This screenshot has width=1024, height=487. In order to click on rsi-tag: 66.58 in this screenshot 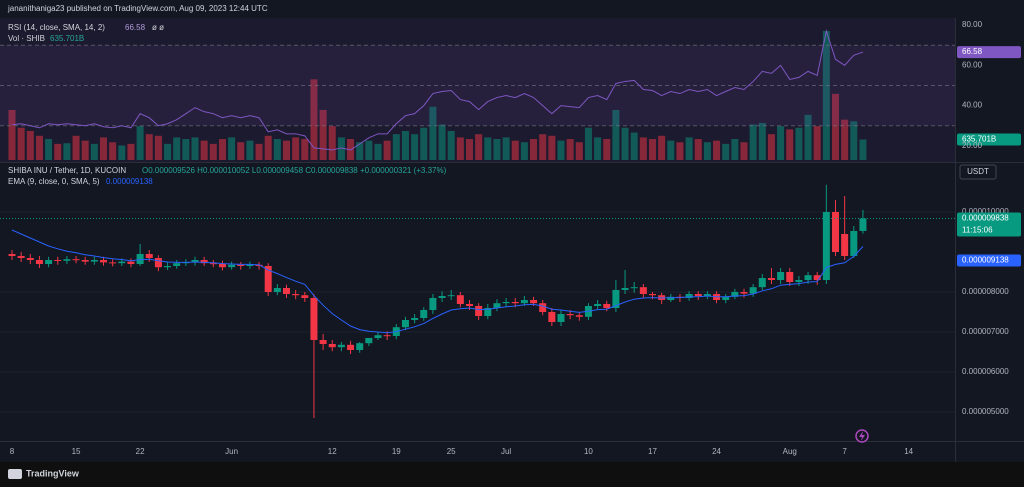, I will do `click(972, 51)`.